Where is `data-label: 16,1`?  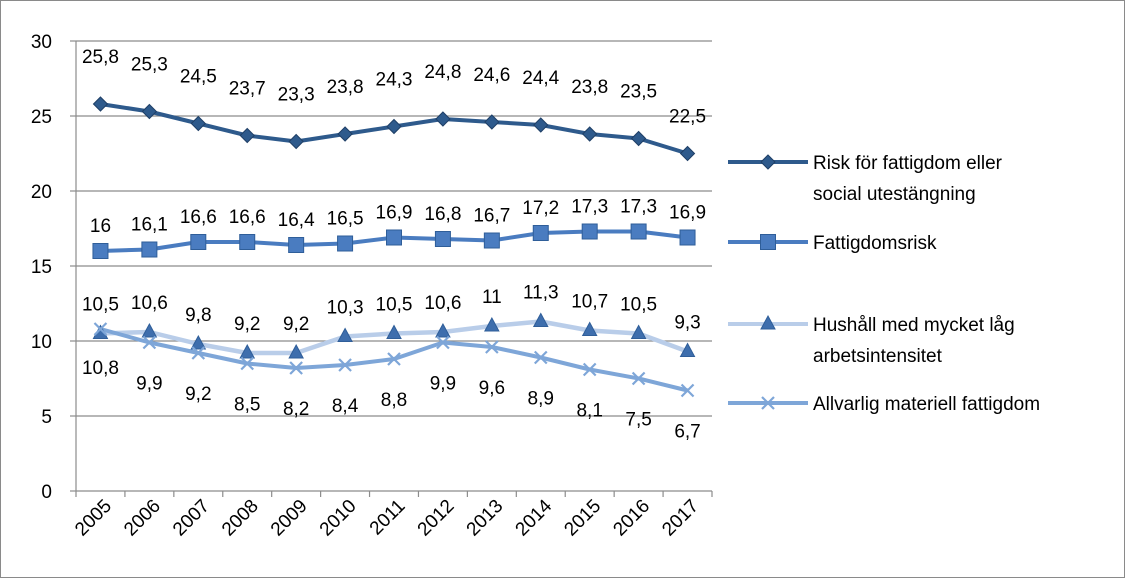 data-label: 16,1 is located at coordinates (149, 225).